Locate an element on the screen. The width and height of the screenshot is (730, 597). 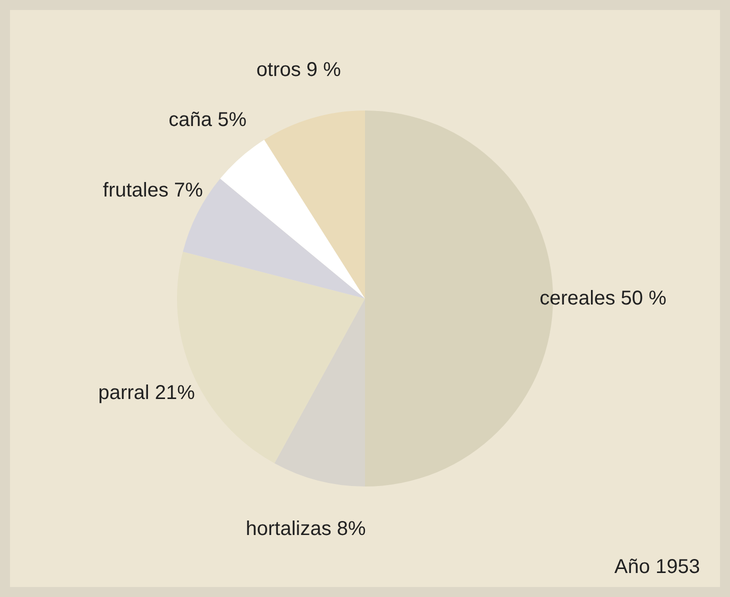
slice-label: parral 21% is located at coordinates (147, 393).